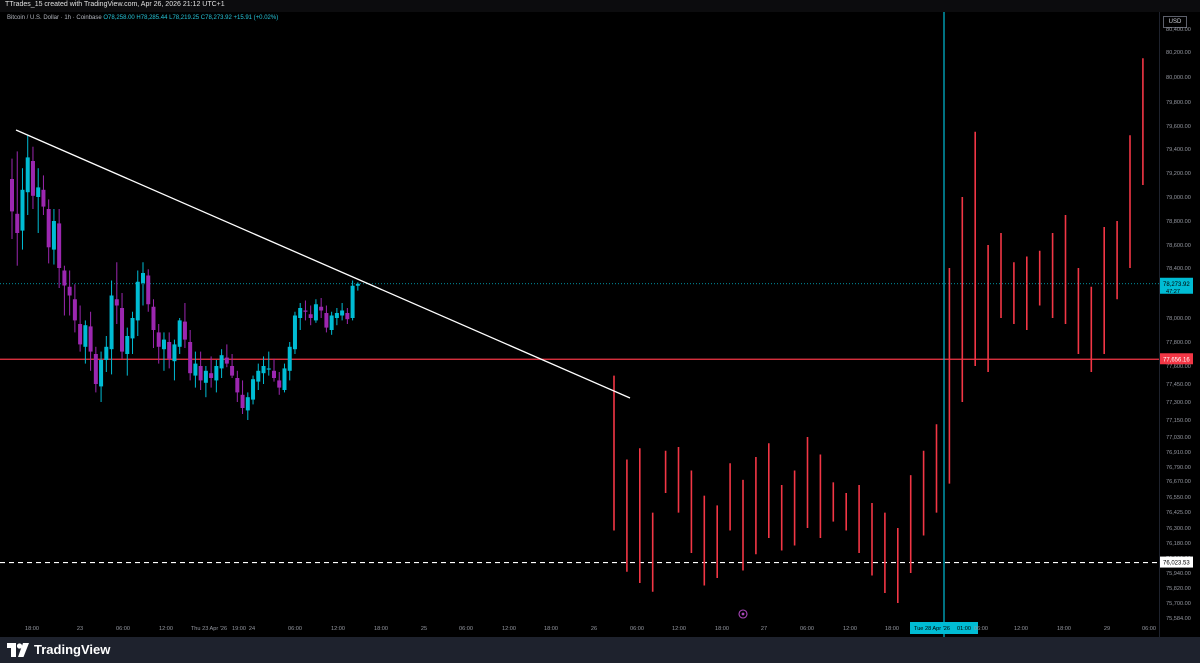 The width and height of the screenshot is (1200, 663). I want to click on price-tick-label: 76,550.00, so click(1178, 498).